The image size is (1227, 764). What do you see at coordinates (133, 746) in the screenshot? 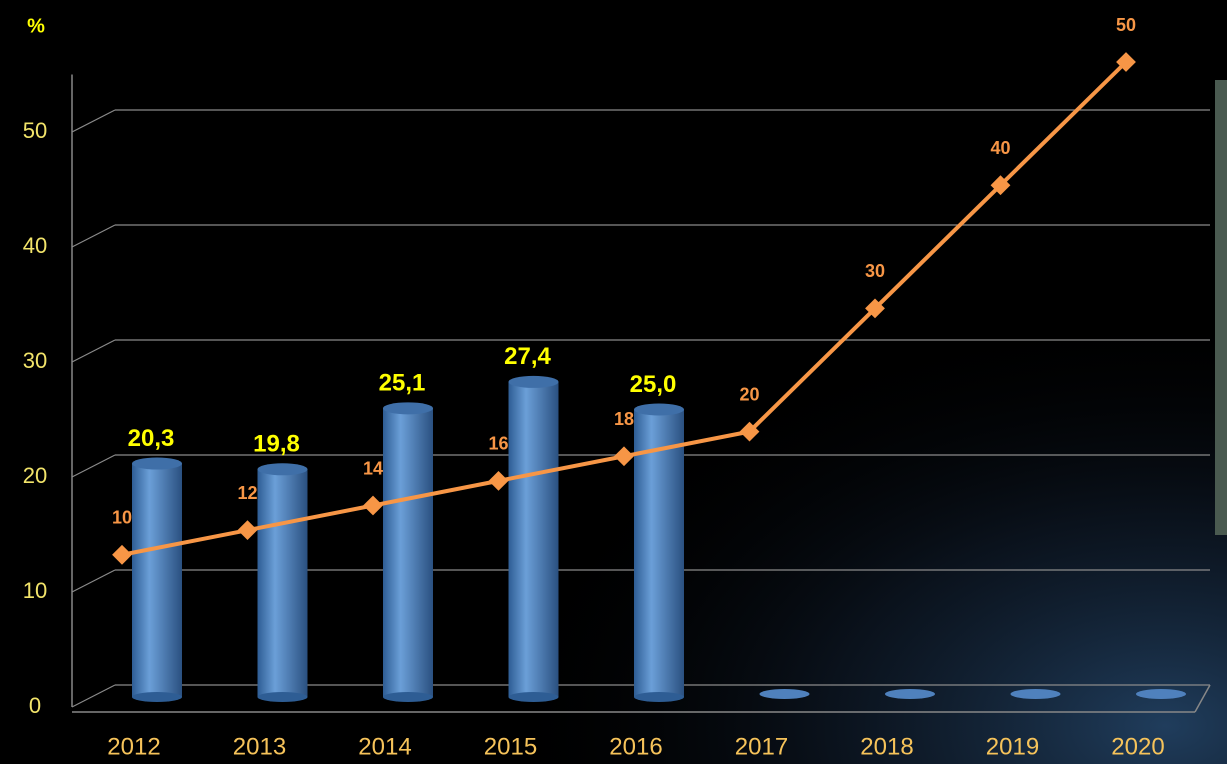
I see `x-tick-label: 2012` at bounding box center [133, 746].